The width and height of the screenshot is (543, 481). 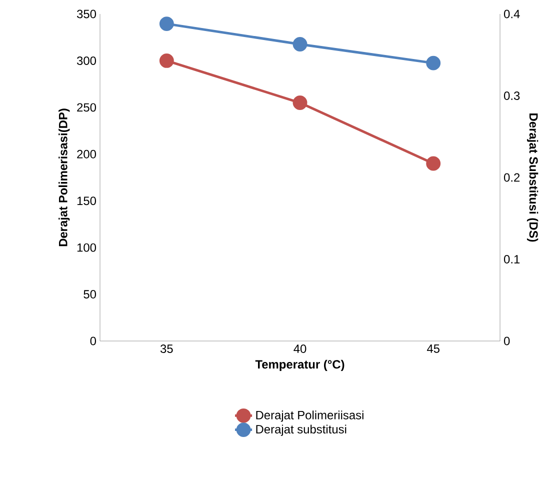 What do you see at coordinates (512, 14) in the screenshot?
I see `y2-tick-label: 0.4` at bounding box center [512, 14].